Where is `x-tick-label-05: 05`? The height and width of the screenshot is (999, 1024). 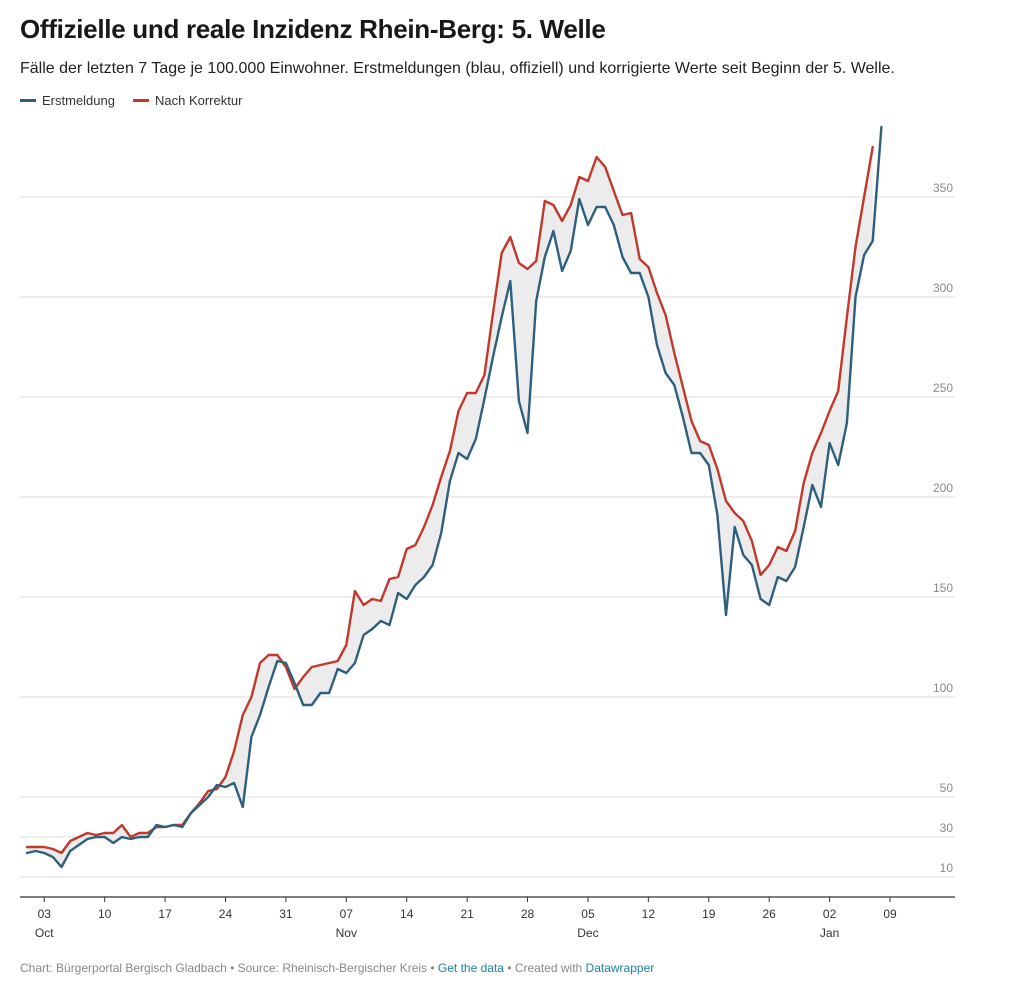
x-tick-label-05: 05 is located at coordinates (588, 914).